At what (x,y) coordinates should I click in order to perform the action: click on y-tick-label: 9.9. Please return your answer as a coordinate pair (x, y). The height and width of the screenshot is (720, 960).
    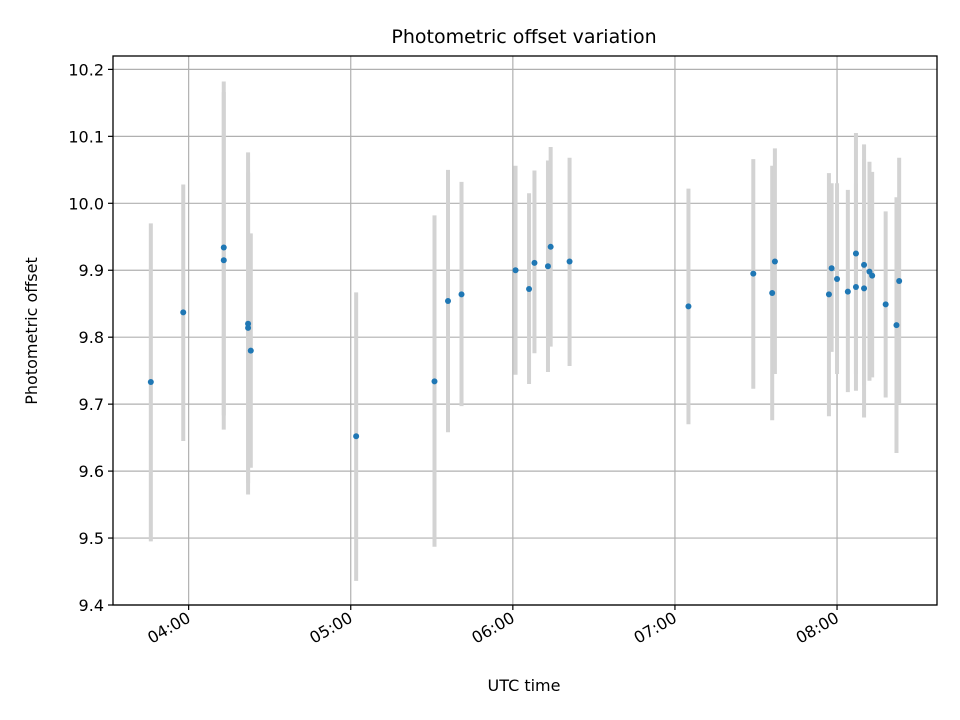
    Looking at the image, I should click on (91, 270).